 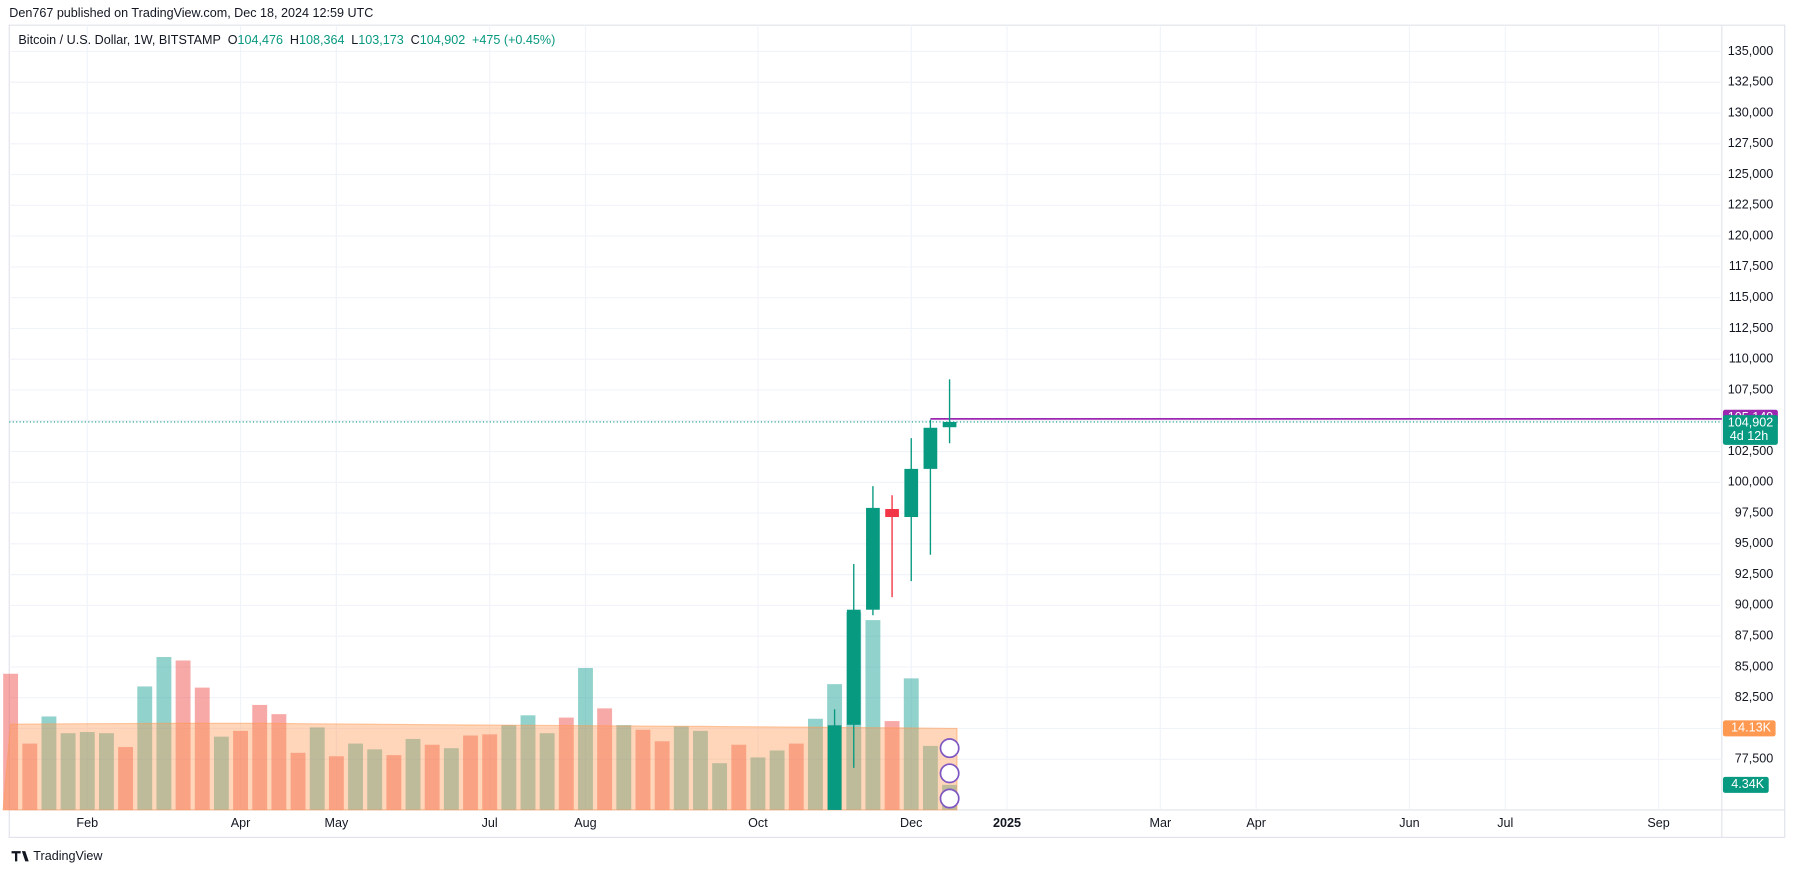 What do you see at coordinates (380, 41) in the screenshot?
I see `legend-value: 103,173` at bounding box center [380, 41].